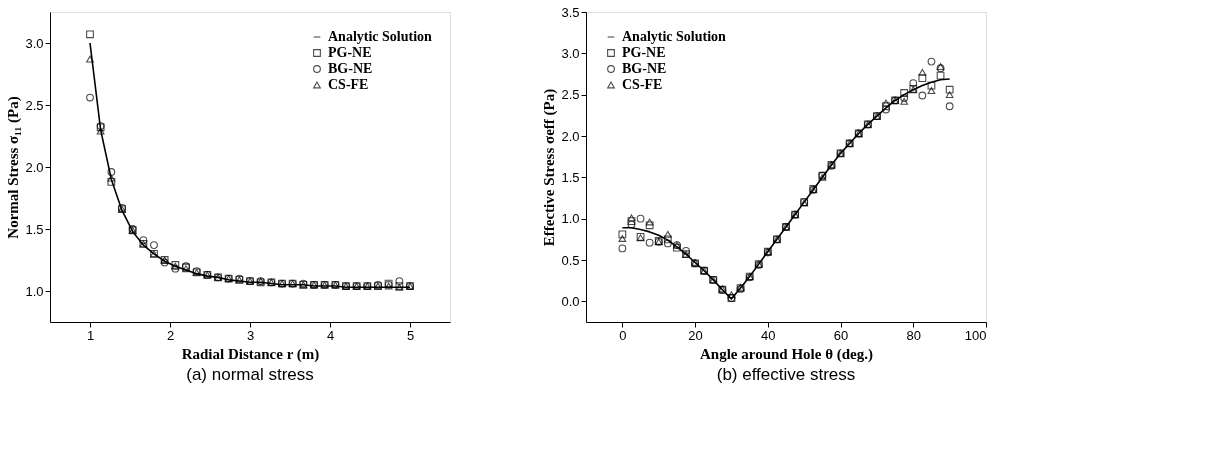 Image resolution: width=1205 pixels, height=457 pixels. Describe the element at coordinates (570, 301) in the screenshot. I see `y-tick-label: 0.0` at that location.